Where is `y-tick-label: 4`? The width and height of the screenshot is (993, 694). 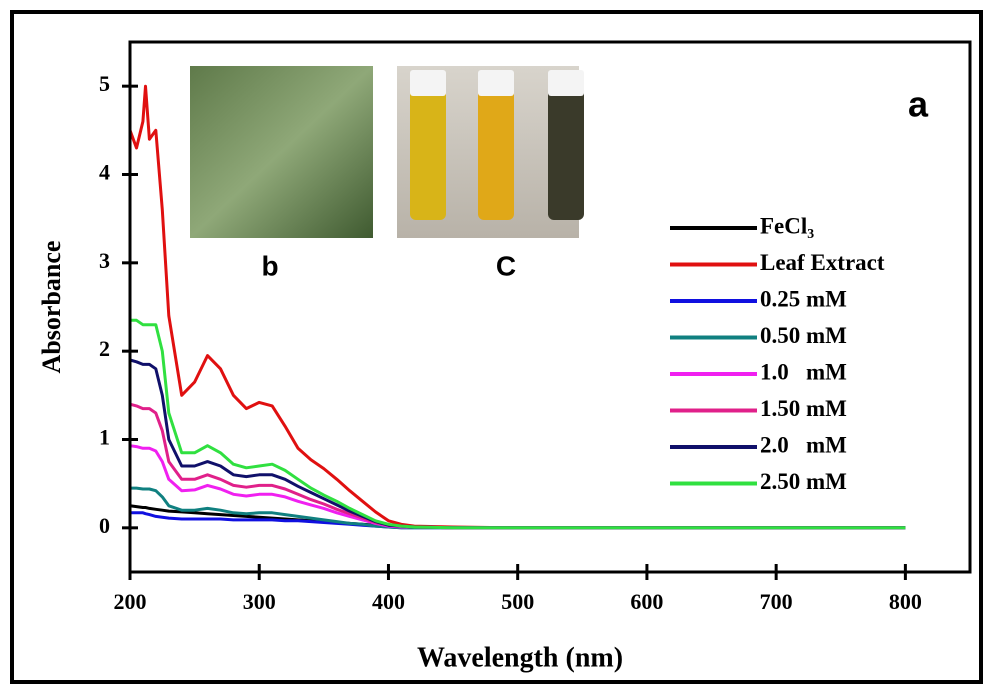
y-tick-label: 4 is located at coordinates (104, 172).